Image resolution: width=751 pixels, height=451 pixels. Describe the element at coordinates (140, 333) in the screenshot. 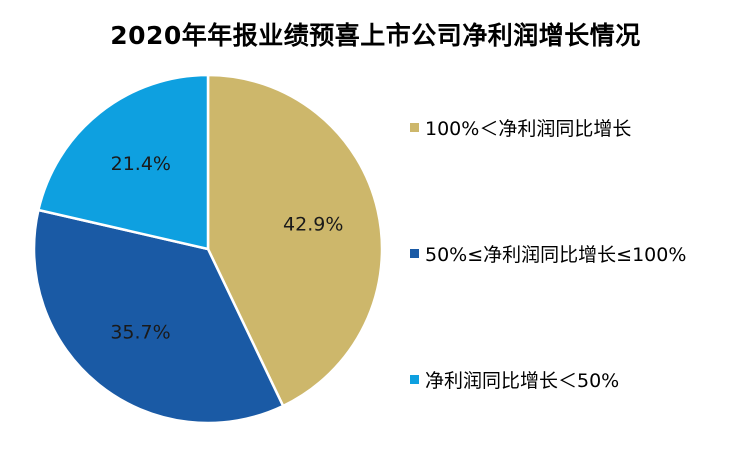

I see `data-label: 35.7%` at that location.